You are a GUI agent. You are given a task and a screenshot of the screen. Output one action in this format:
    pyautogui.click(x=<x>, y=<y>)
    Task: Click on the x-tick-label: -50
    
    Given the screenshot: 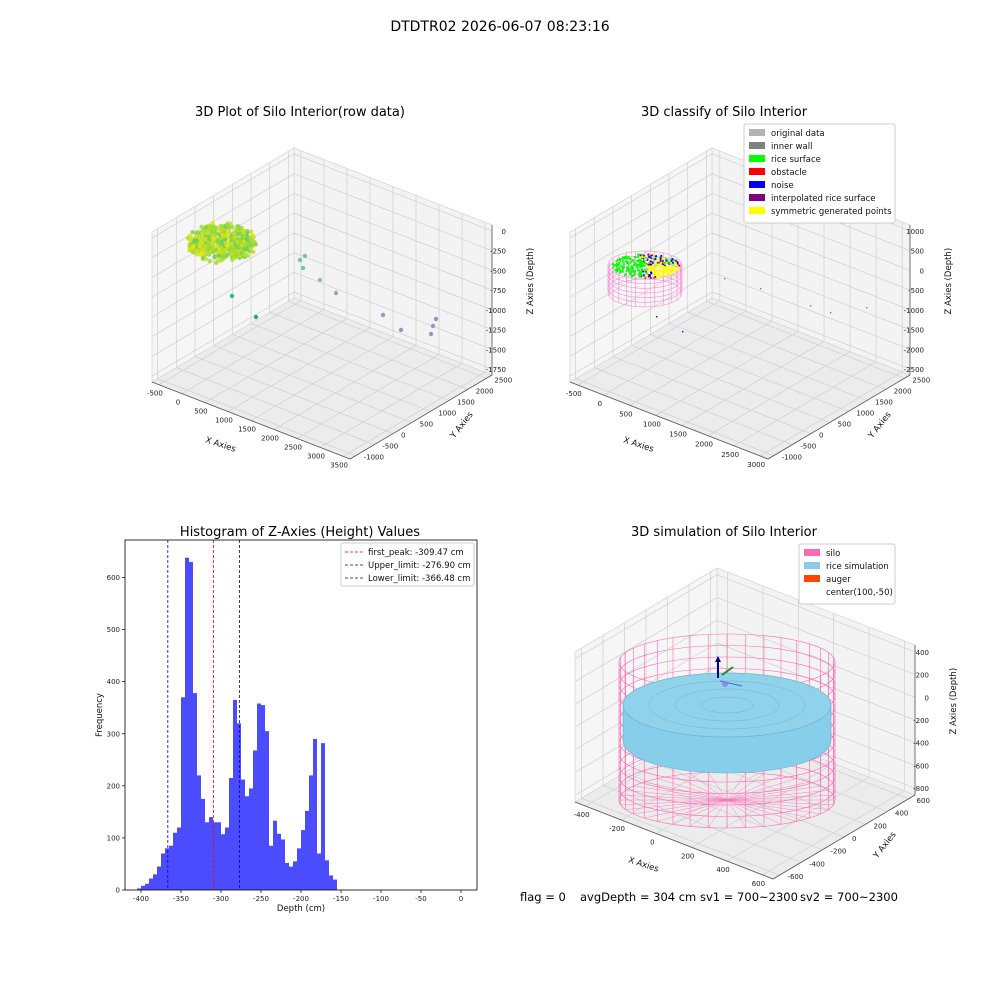 What is the action you would take?
    pyautogui.click(x=420, y=899)
    